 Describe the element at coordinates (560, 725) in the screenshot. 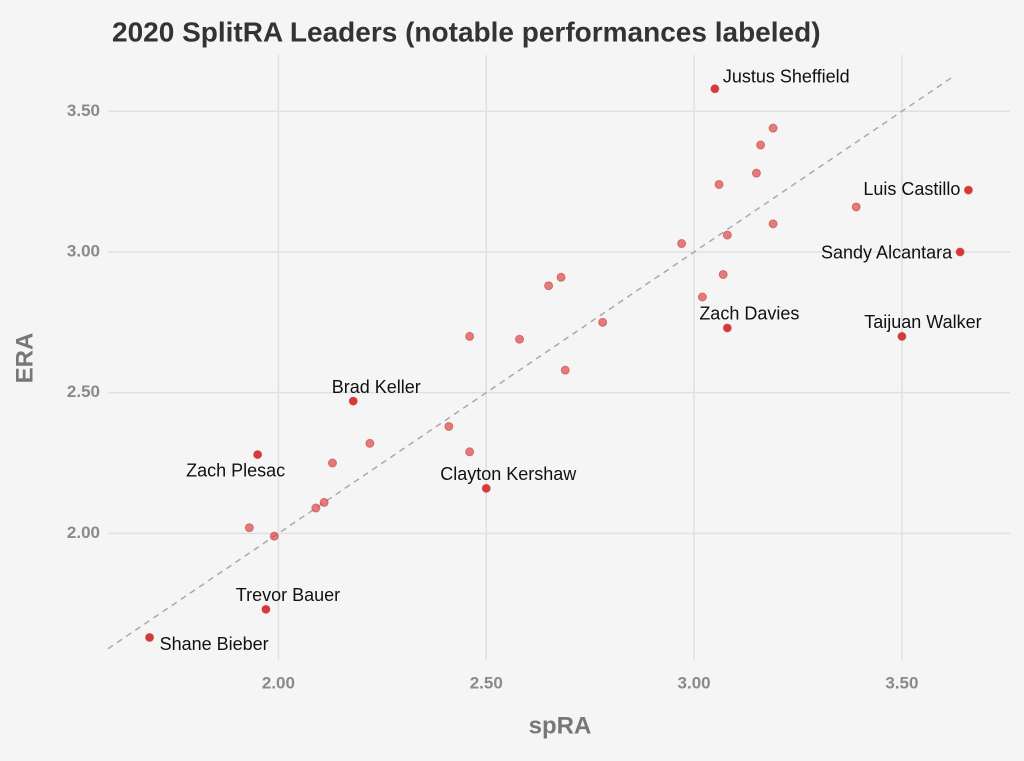

I see `x-axis-label: spRA` at that location.